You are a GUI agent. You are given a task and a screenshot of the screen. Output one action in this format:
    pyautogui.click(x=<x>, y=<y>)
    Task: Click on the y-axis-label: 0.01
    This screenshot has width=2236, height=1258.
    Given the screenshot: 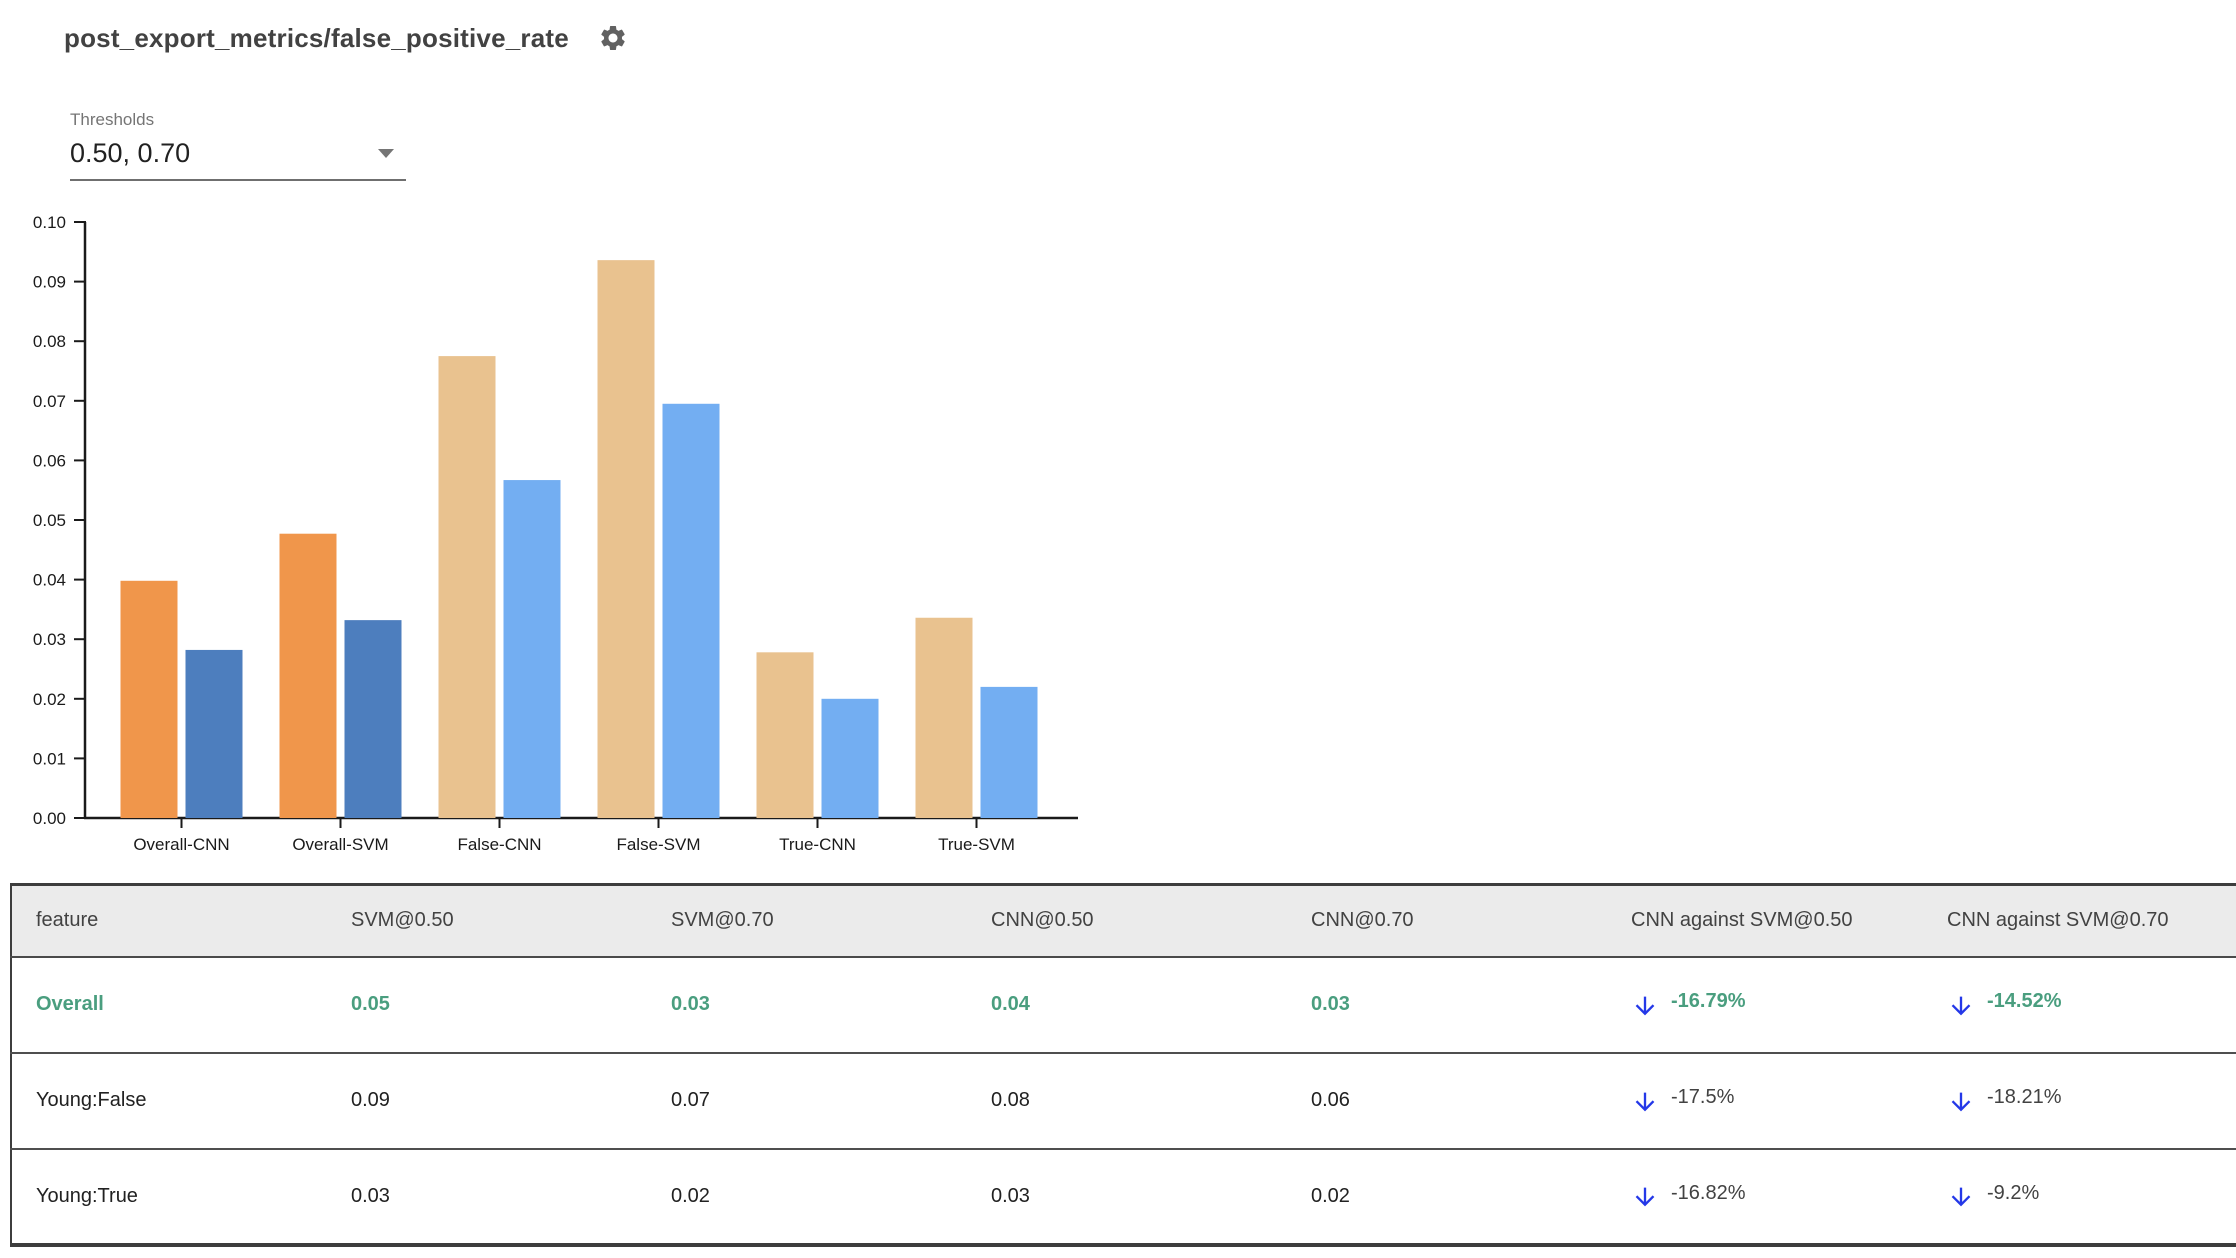 What is the action you would take?
    pyautogui.click(x=49, y=758)
    